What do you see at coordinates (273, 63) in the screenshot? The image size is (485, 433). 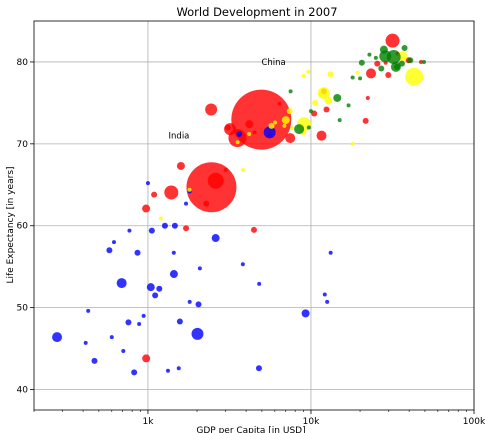 I see `annotation-label: China` at bounding box center [273, 63].